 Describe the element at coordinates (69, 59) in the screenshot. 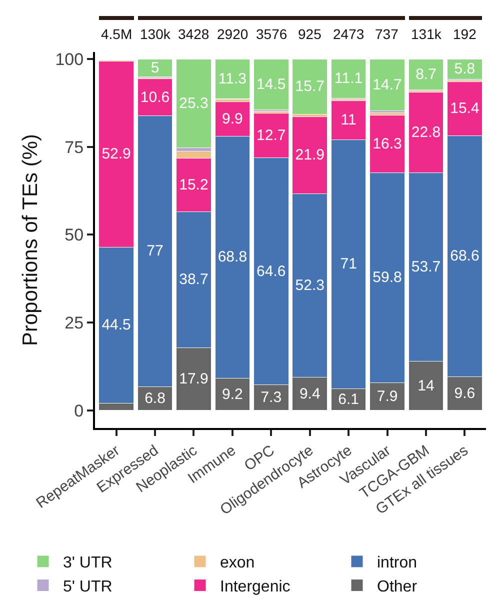

I see `y-tick-label: 100` at that location.